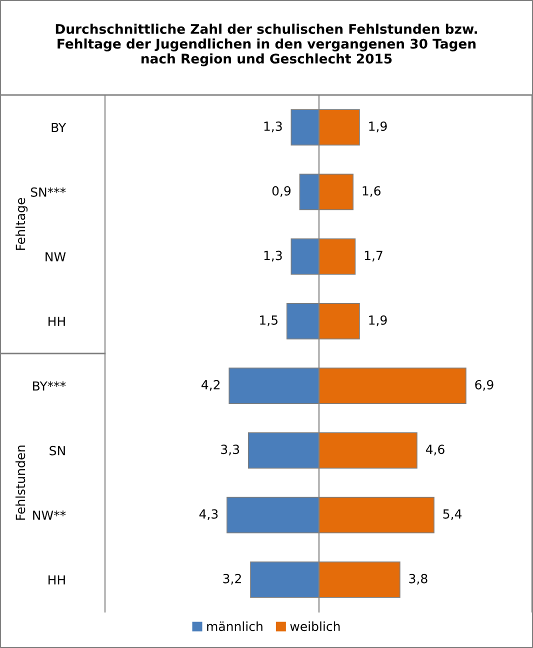  Describe the element at coordinates (484, 385) in the screenshot. I see `data-label: 6,9` at that location.